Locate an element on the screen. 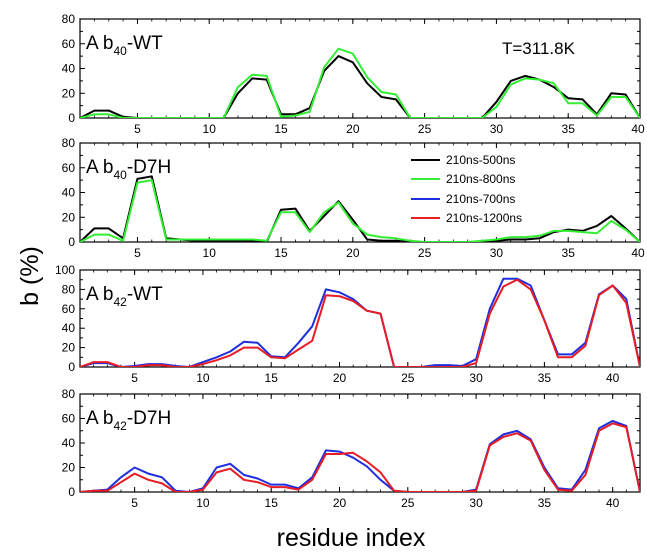 The image size is (647, 554). panel-label: A b40-WT is located at coordinates (124, 45).